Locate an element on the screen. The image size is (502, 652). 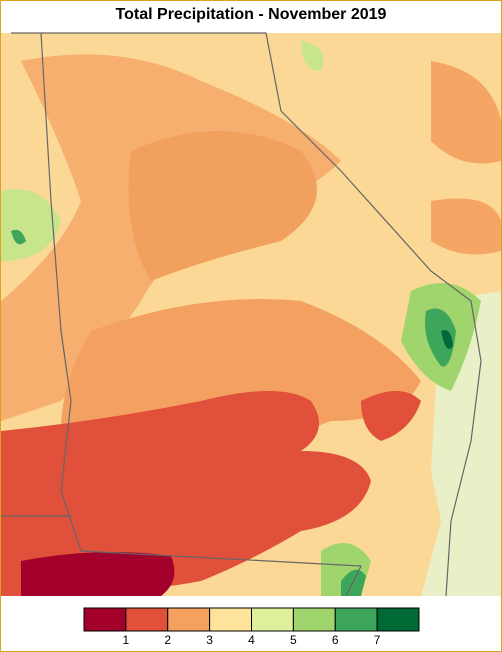
legend-label: 2 is located at coordinates (167, 640).